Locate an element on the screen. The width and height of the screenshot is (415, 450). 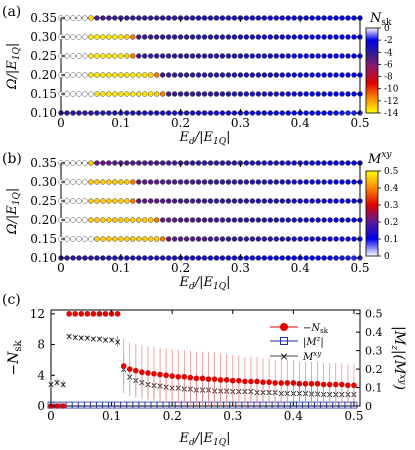
x-tick-label: 0.4 is located at coordinates (300, 123).